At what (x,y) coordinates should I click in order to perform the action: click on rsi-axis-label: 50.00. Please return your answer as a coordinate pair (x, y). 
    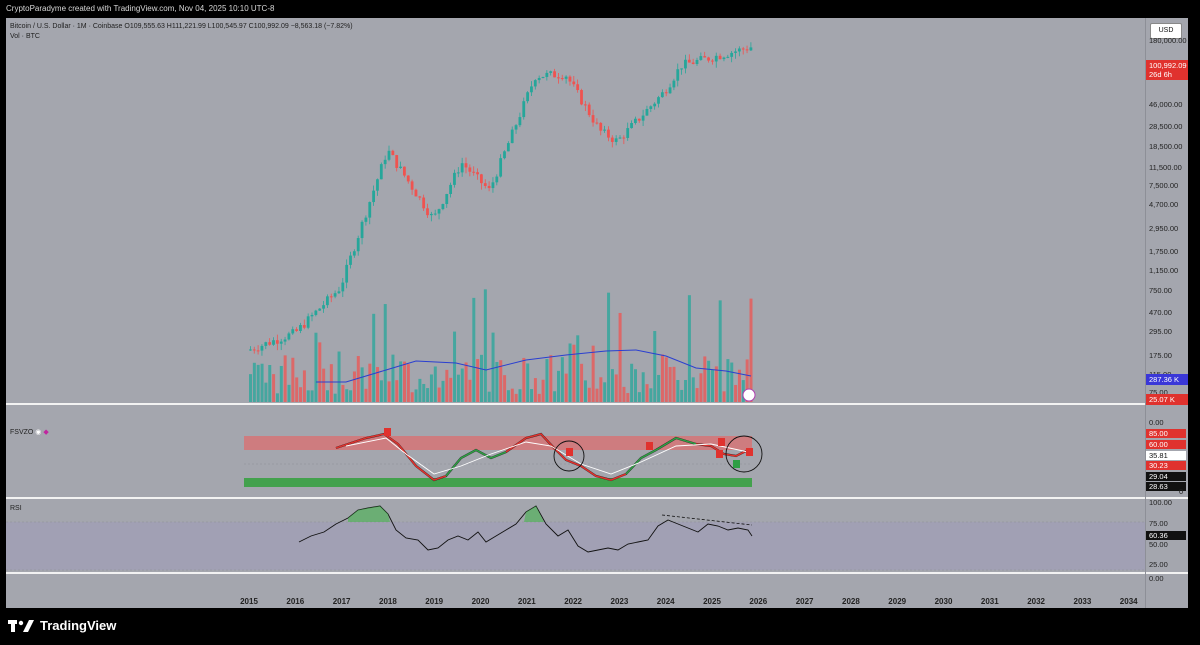
    Looking at the image, I should click on (1158, 544).